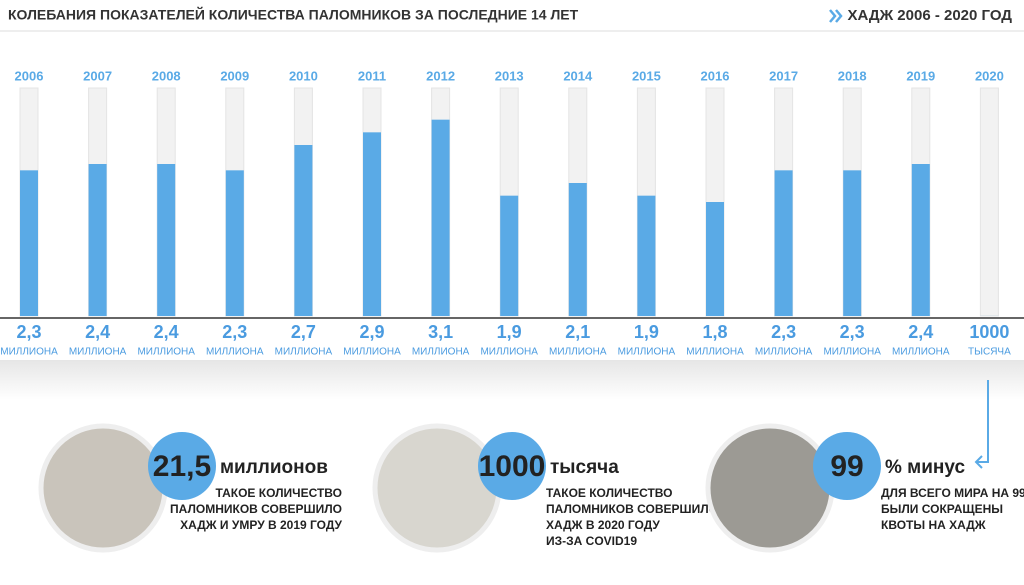 The width and height of the screenshot is (1024, 585). I want to click on x-tick-label: 2009, so click(234, 75).